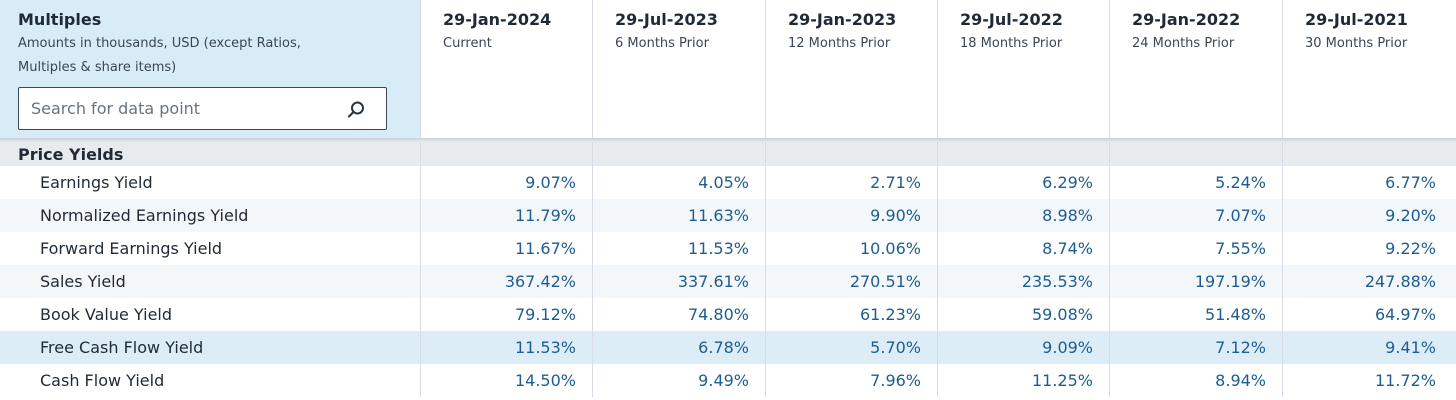  Describe the element at coordinates (1410, 215) in the screenshot. I see `value-cell: 9.20%` at that location.